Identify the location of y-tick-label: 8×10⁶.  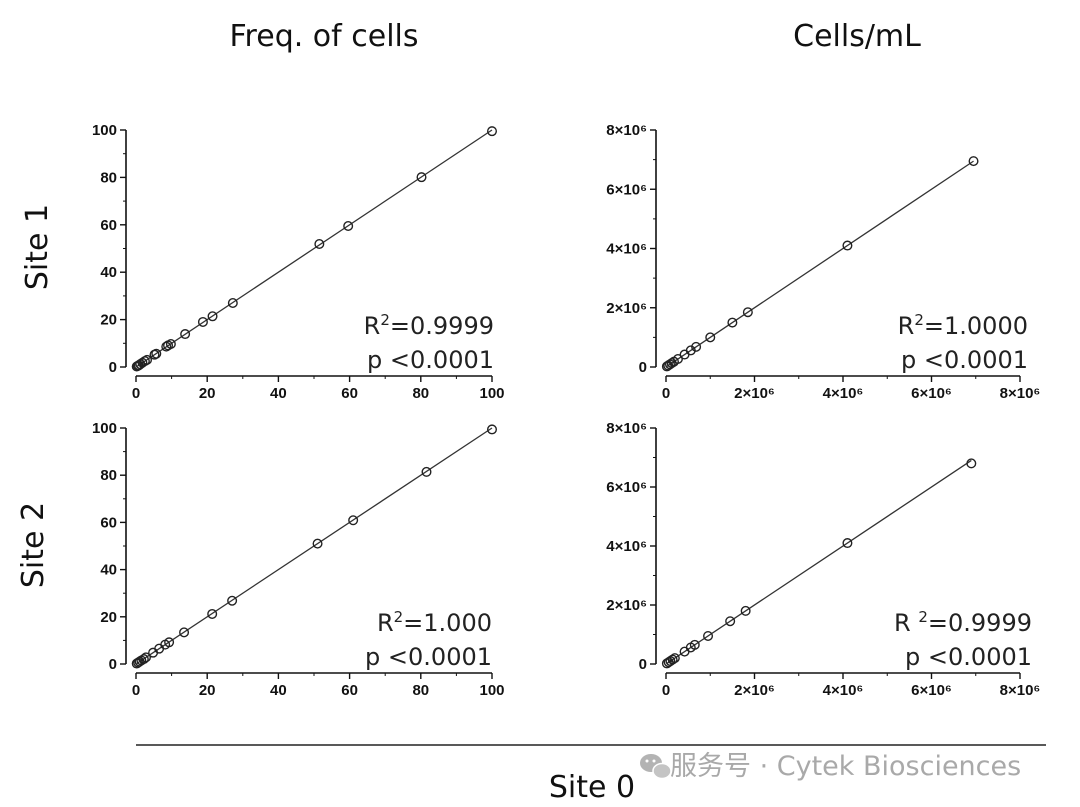
(626, 428).